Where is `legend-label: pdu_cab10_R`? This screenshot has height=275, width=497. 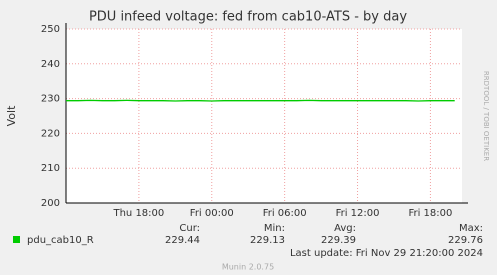 legend-label: pdu_cab10_R is located at coordinates (60, 240).